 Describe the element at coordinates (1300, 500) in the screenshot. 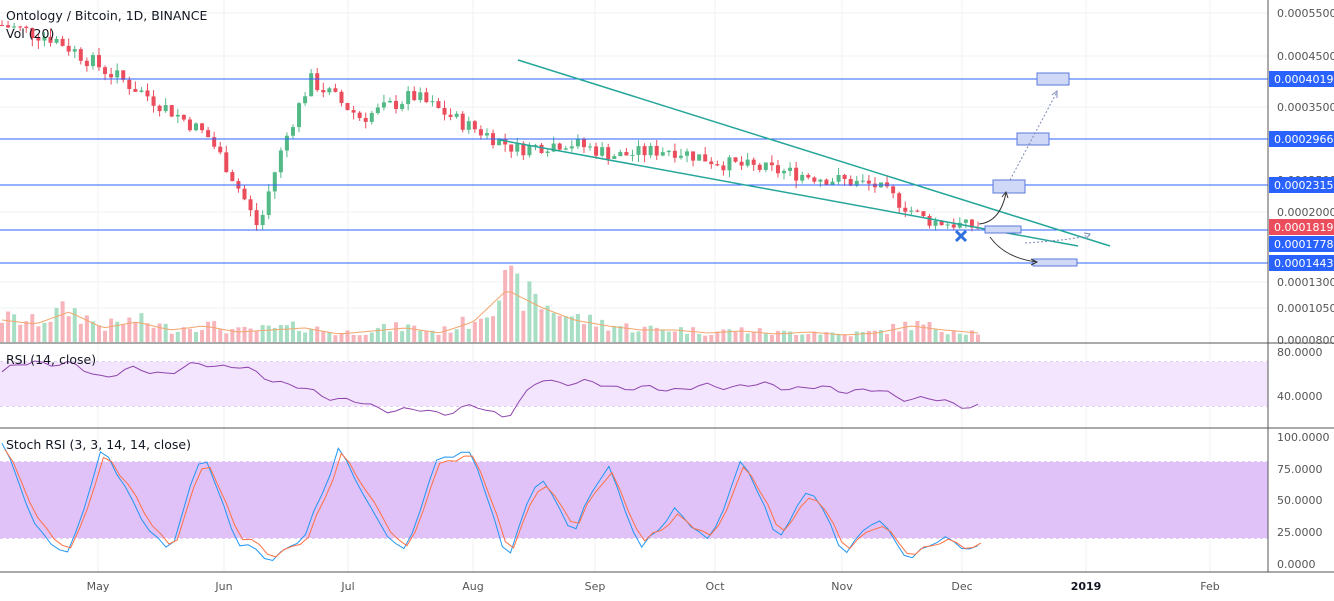

I see `stoch-axis-tick: 50.0000` at that location.